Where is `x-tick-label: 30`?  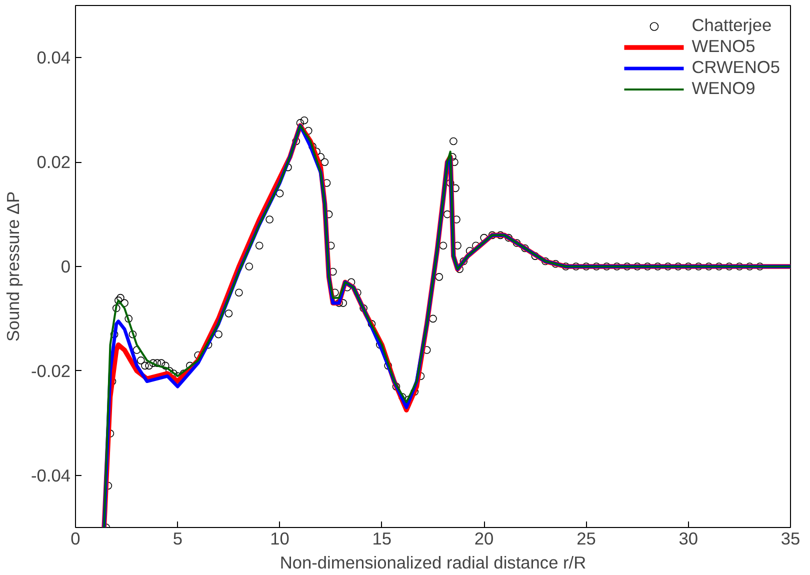
x-tick-label: 30 is located at coordinates (688, 538).